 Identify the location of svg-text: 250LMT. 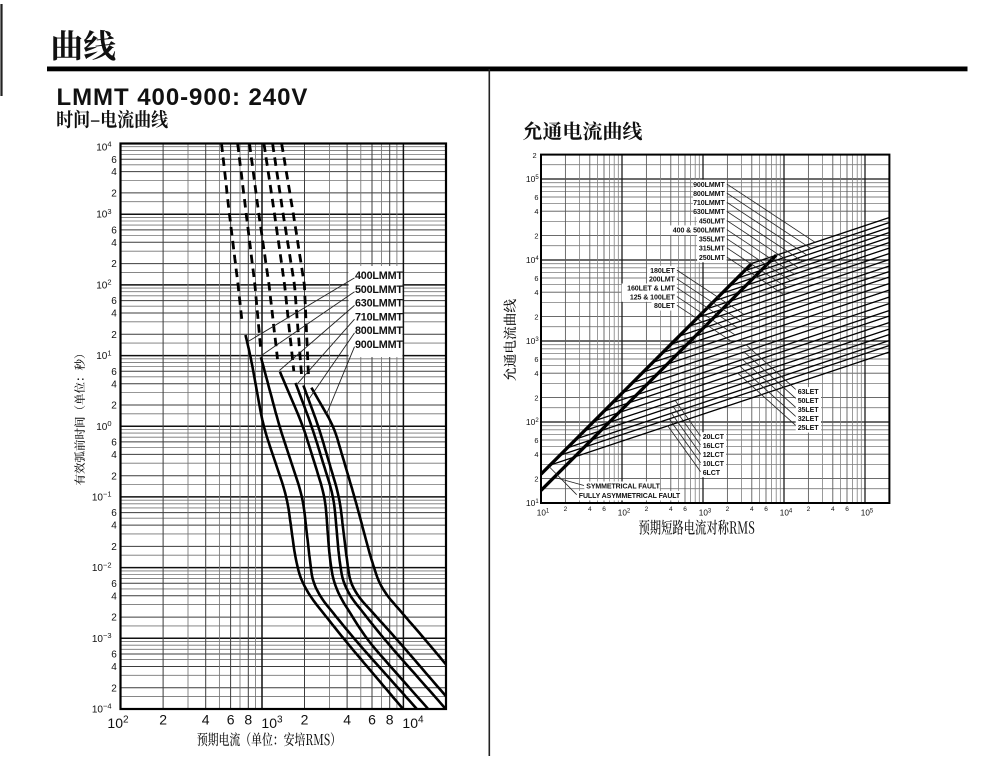
(712, 258).